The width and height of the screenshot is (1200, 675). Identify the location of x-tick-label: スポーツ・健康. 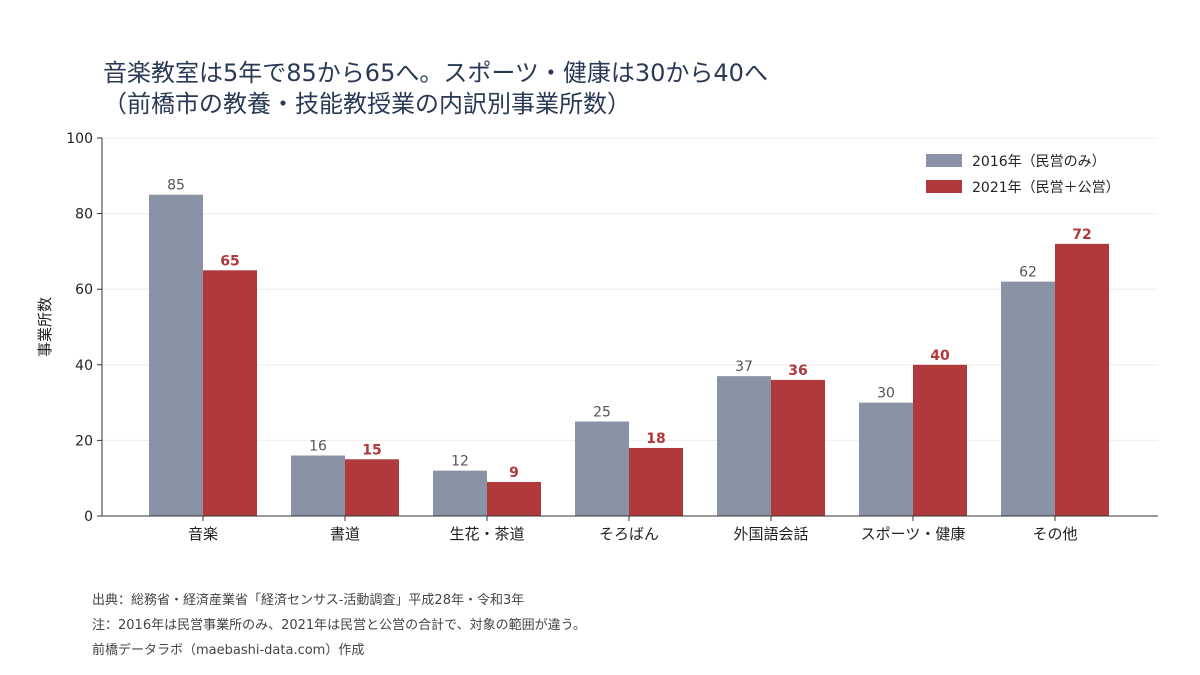
(913, 534).